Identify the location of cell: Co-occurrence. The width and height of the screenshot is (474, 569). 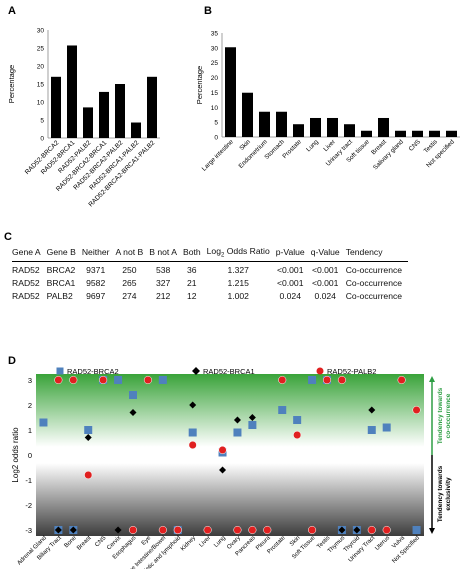
(374, 269).